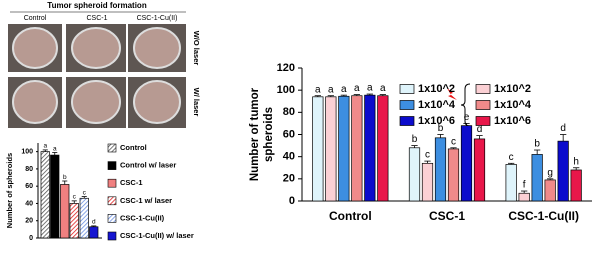 This screenshot has width=602, height=260. What do you see at coordinates (576, 161) in the screenshot?
I see `significance-letter: h` at bounding box center [576, 161].